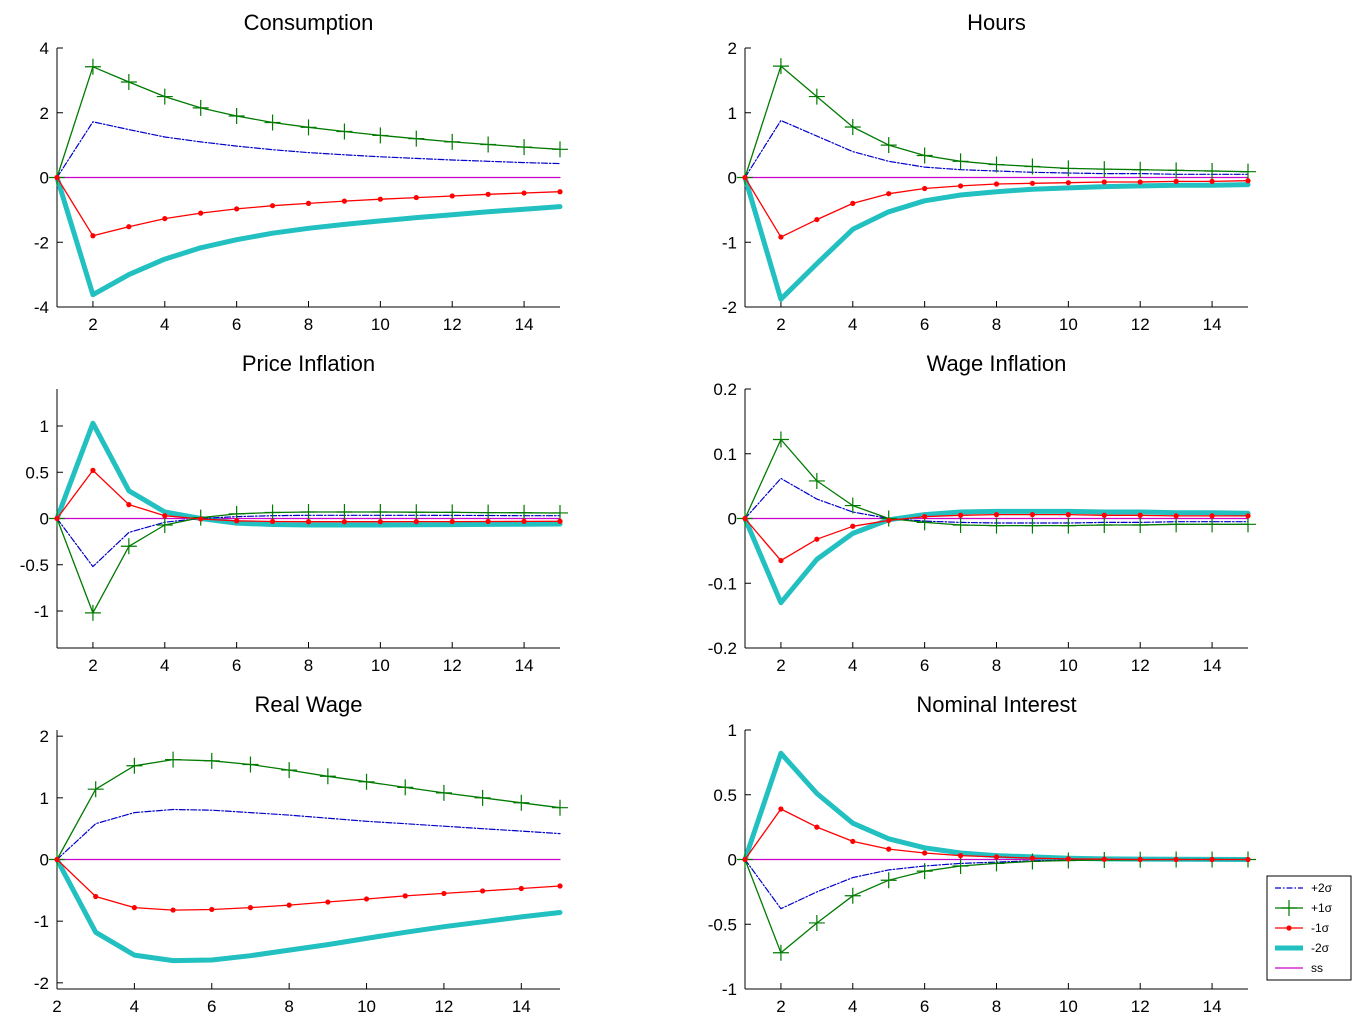  Describe the element at coordinates (452, 324) in the screenshot. I see `x-tick-label: 12` at that location.